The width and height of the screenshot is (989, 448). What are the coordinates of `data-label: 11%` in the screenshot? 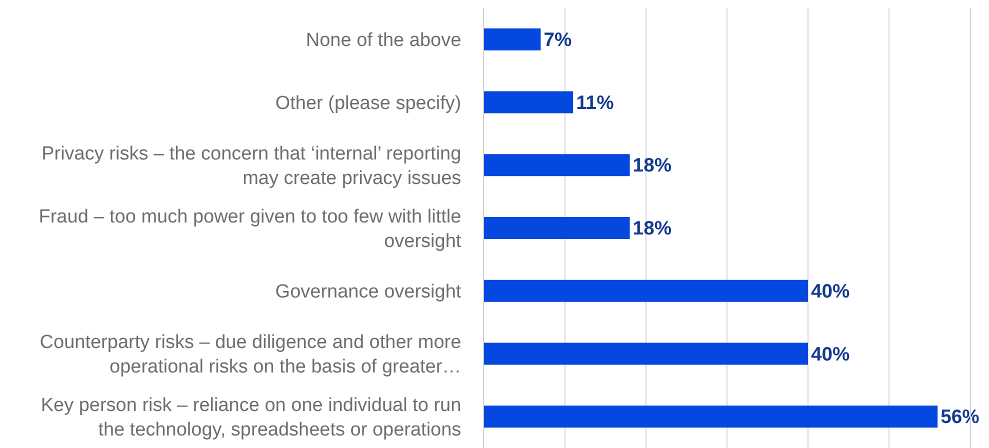 It's located at (595, 103).